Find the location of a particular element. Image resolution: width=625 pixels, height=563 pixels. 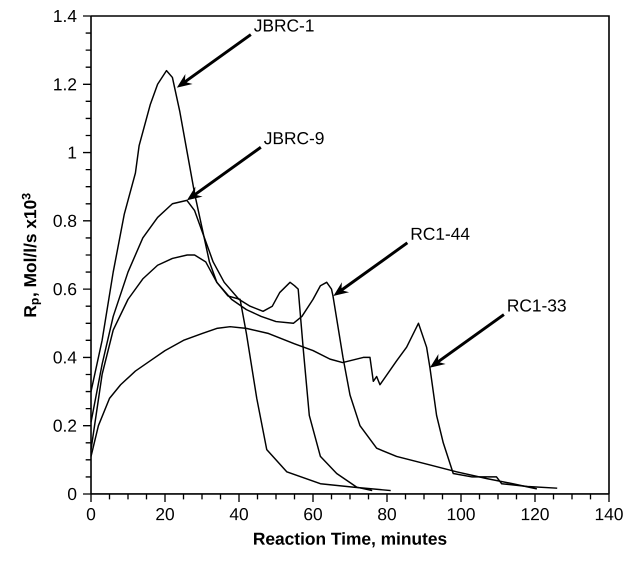

x-tick-label: 40 is located at coordinates (239, 514).